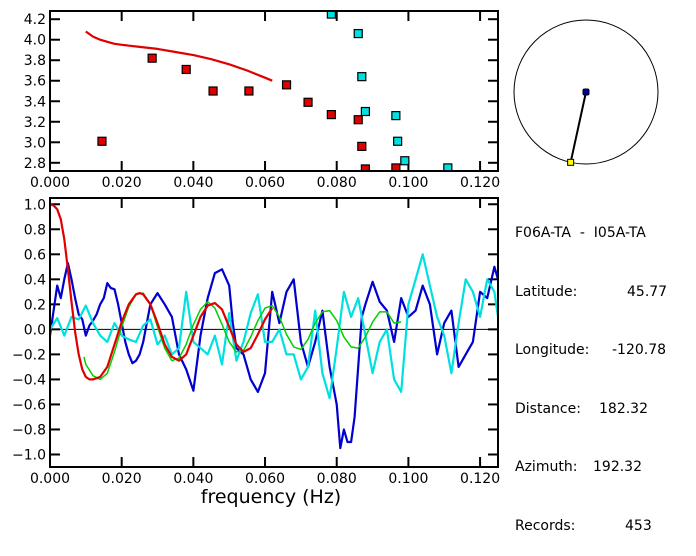 Image resolution: width=696 pixels, height=556 pixels. What do you see at coordinates (580, 233) in the screenshot?
I see `station-pair-label: F06A-TA - I05A-TA` at bounding box center [580, 233].